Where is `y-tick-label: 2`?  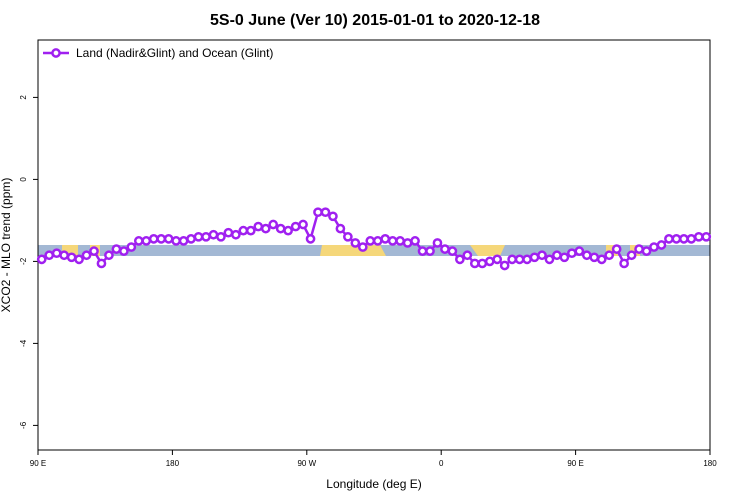 y-tick-label: 2 is located at coordinates (23, 97).